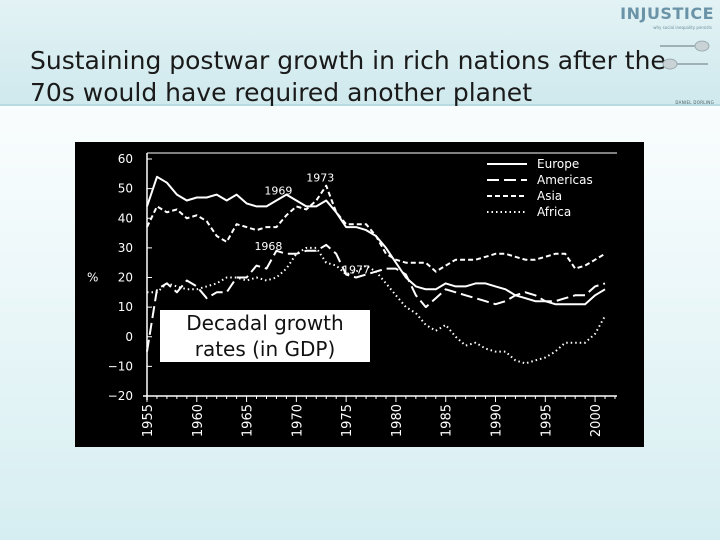 This screenshot has height=540, width=720. What do you see at coordinates (148, 420) in the screenshot?
I see `x-tick-label: 1955` at bounding box center [148, 420].